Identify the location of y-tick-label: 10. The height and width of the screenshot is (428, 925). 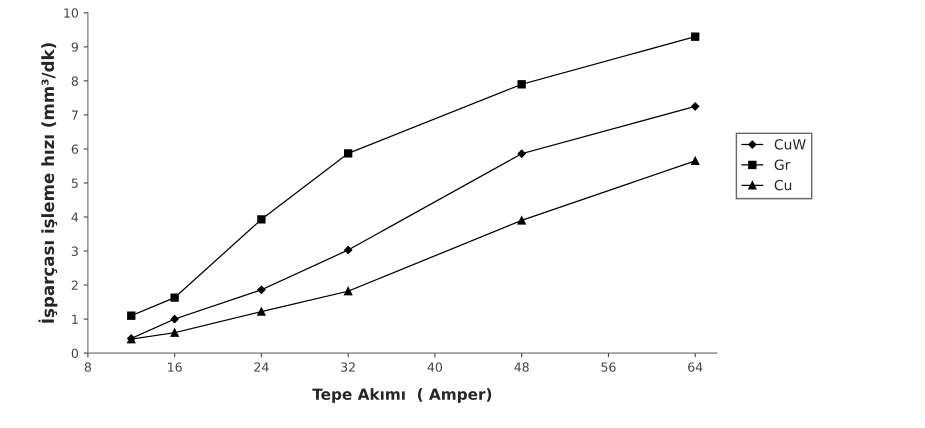
(71, 13).